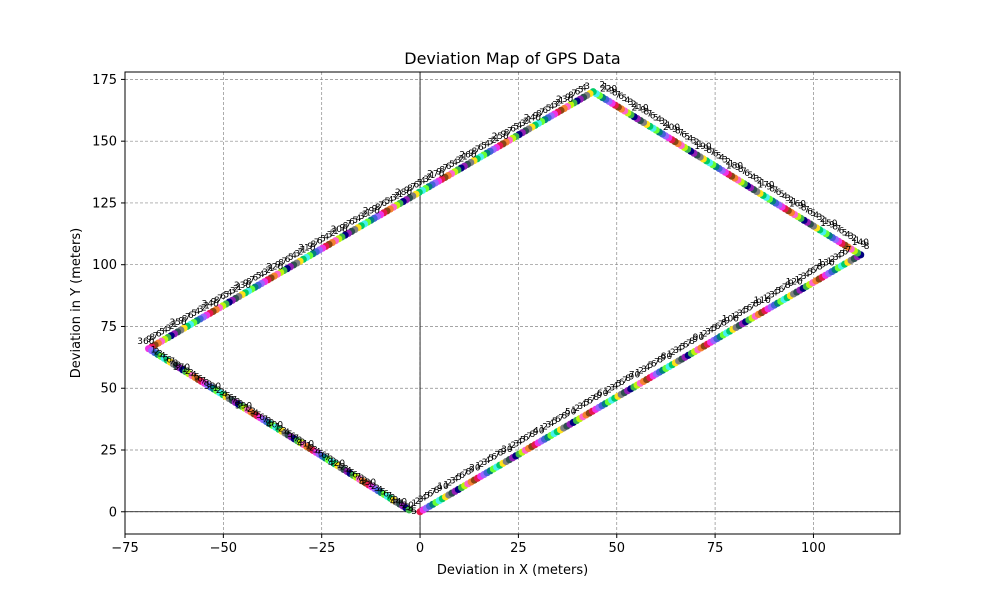 Image resolution: width=1000 pixels, height=600 pixels. Describe the element at coordinates (411, 506) in the screenshot. I see `gps-point-label: 0` at that location.